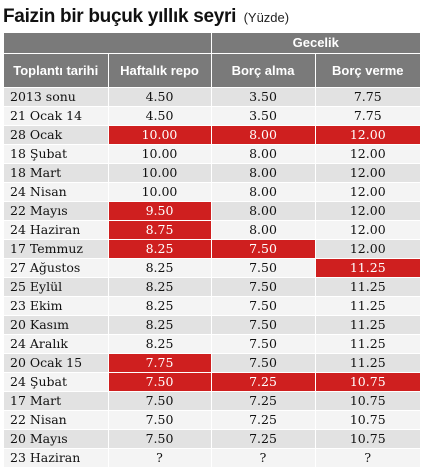 The image size is (424, 467). What do you see at coordinates (56, 287) in the screenshot?
I see `date-cell: 25 Eylül` at bounding box center [56, 287].